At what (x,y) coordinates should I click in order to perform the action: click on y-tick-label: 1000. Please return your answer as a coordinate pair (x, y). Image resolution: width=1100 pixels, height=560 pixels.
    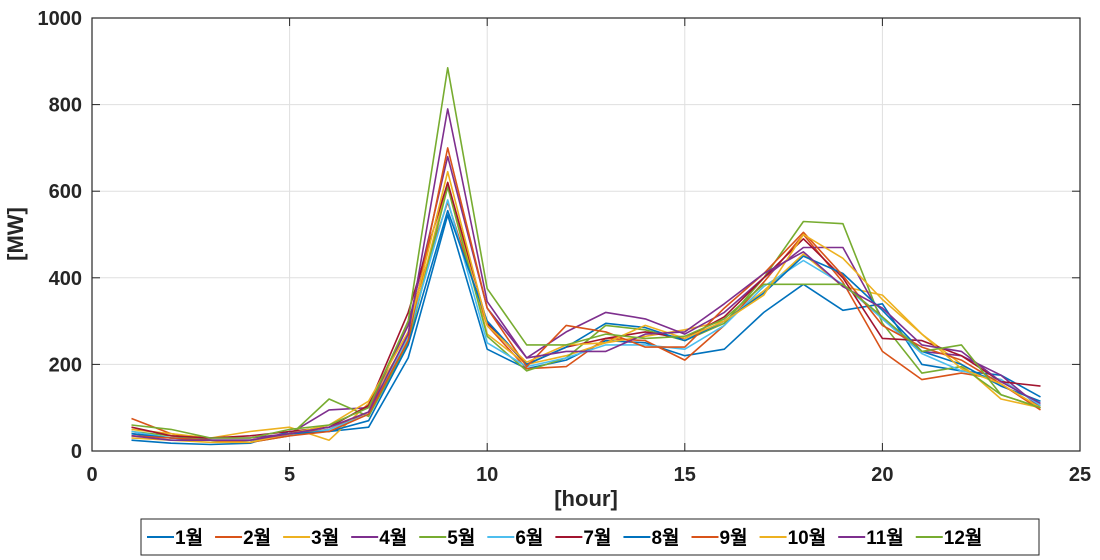
    Looking at the image, I should click on (60, 19).